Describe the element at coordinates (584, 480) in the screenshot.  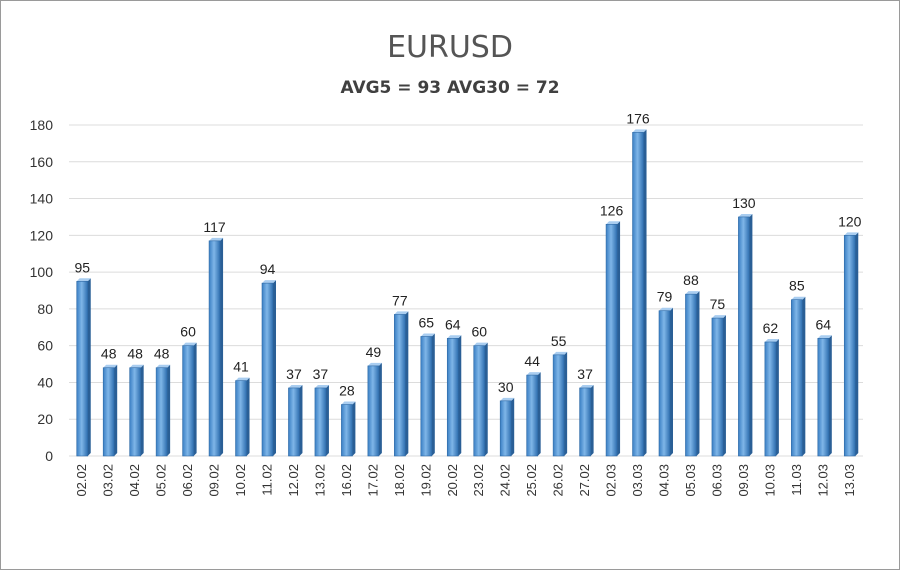
I see `x-tick-label: 27.02` at that location.